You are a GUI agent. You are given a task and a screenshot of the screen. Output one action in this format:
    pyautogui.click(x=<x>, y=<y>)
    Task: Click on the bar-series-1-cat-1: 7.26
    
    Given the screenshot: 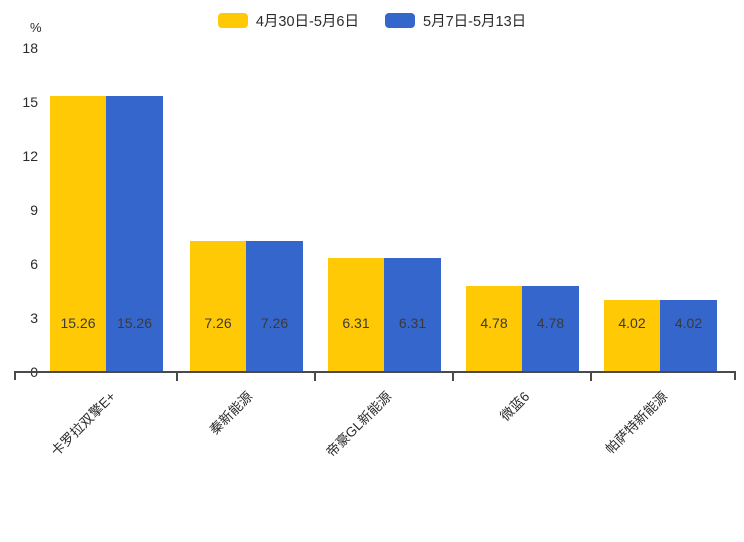 What is the action you would take?
    pyautogui.click(x=218, y=307)
    